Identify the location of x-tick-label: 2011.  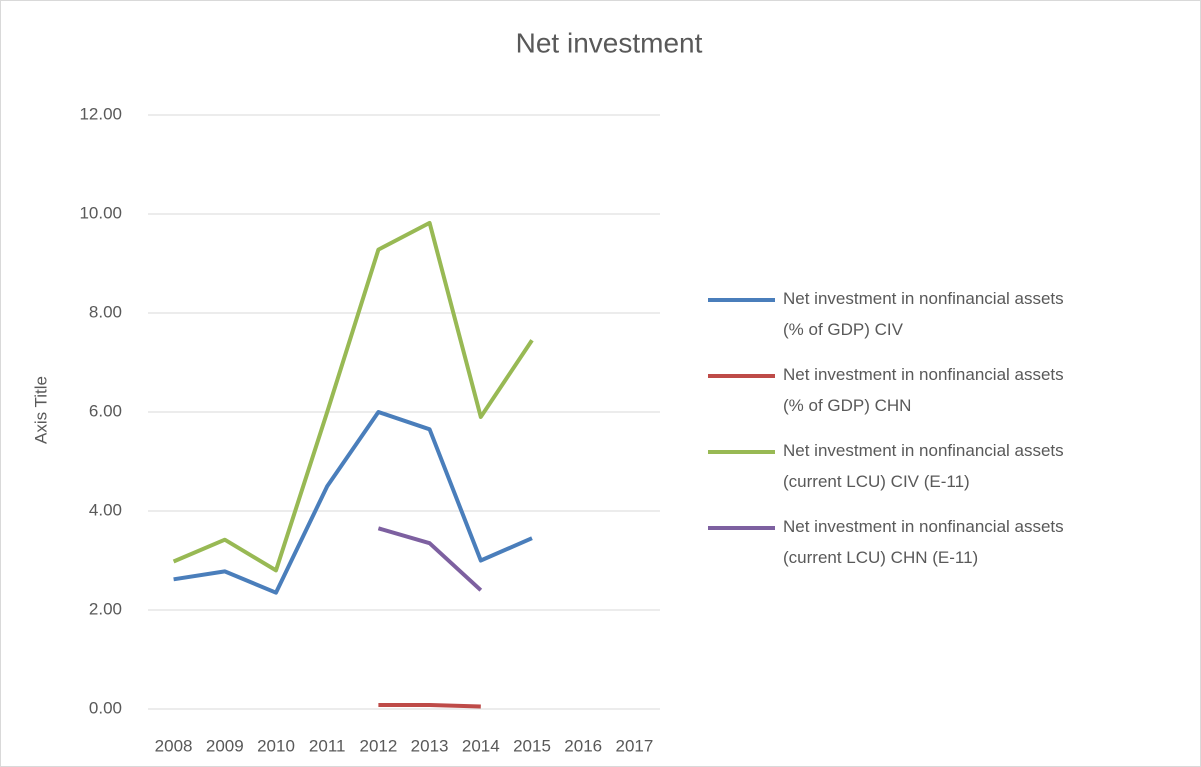
(327, 745).